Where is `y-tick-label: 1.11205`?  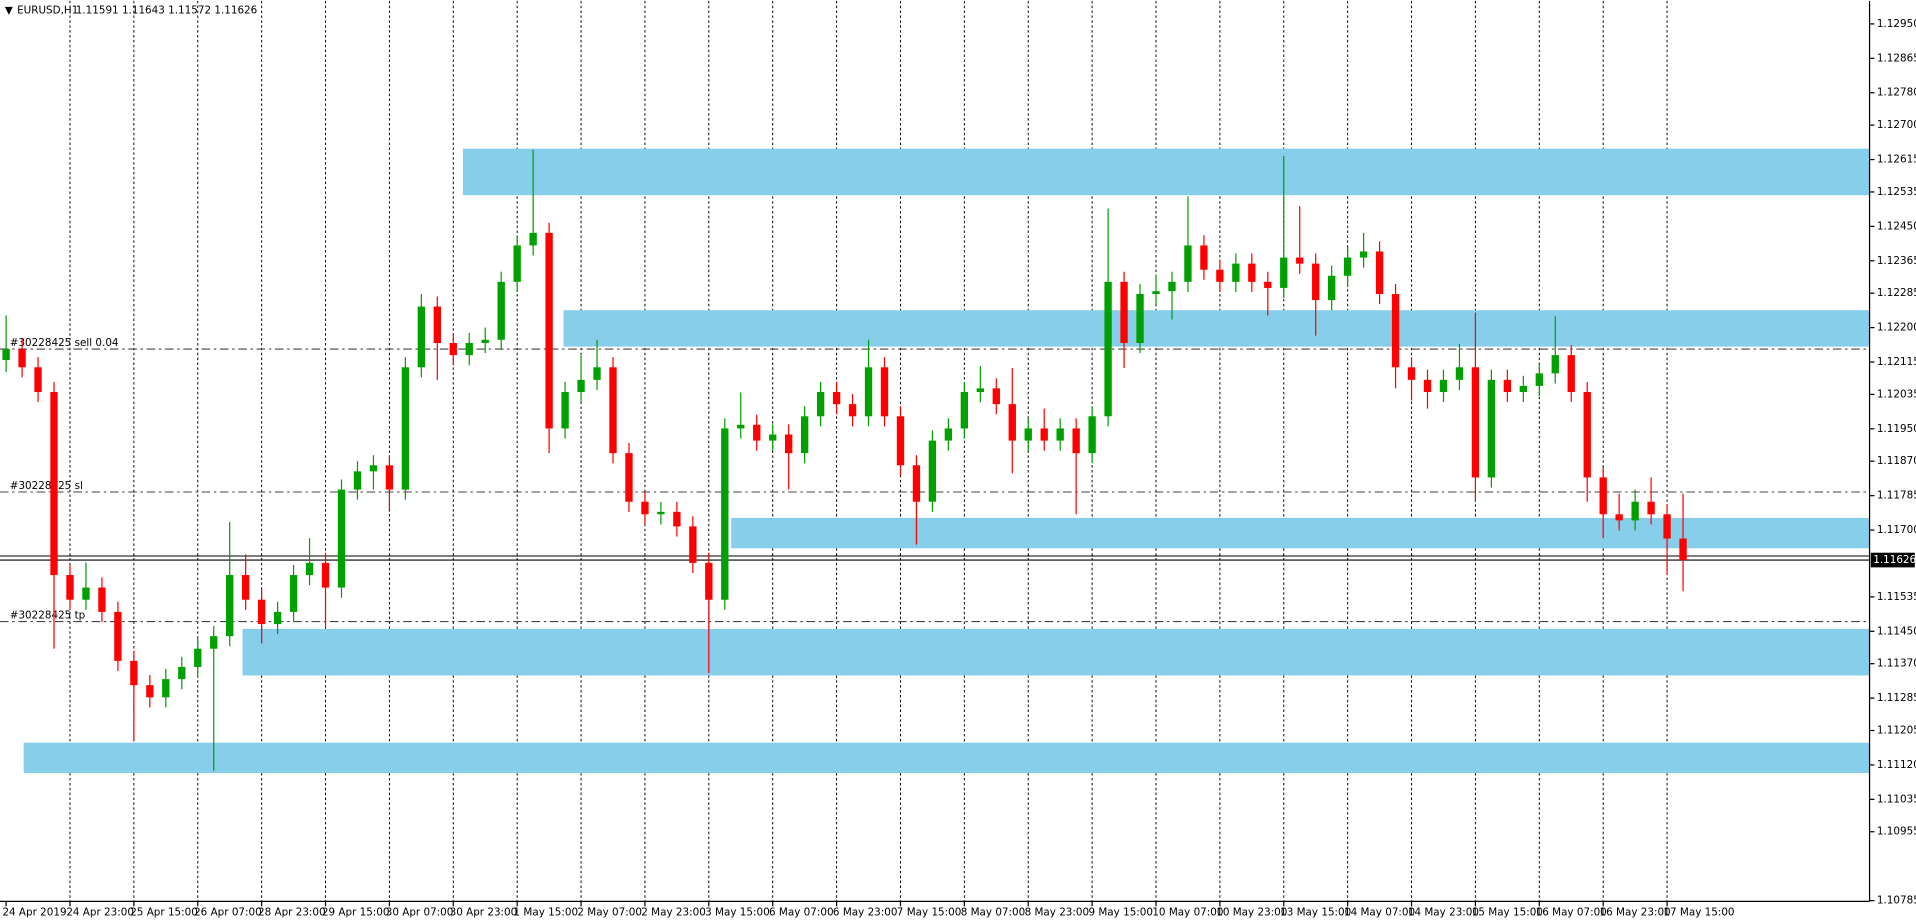 y-tick-label: 1.11205 is located at coordinates (1896, 731).